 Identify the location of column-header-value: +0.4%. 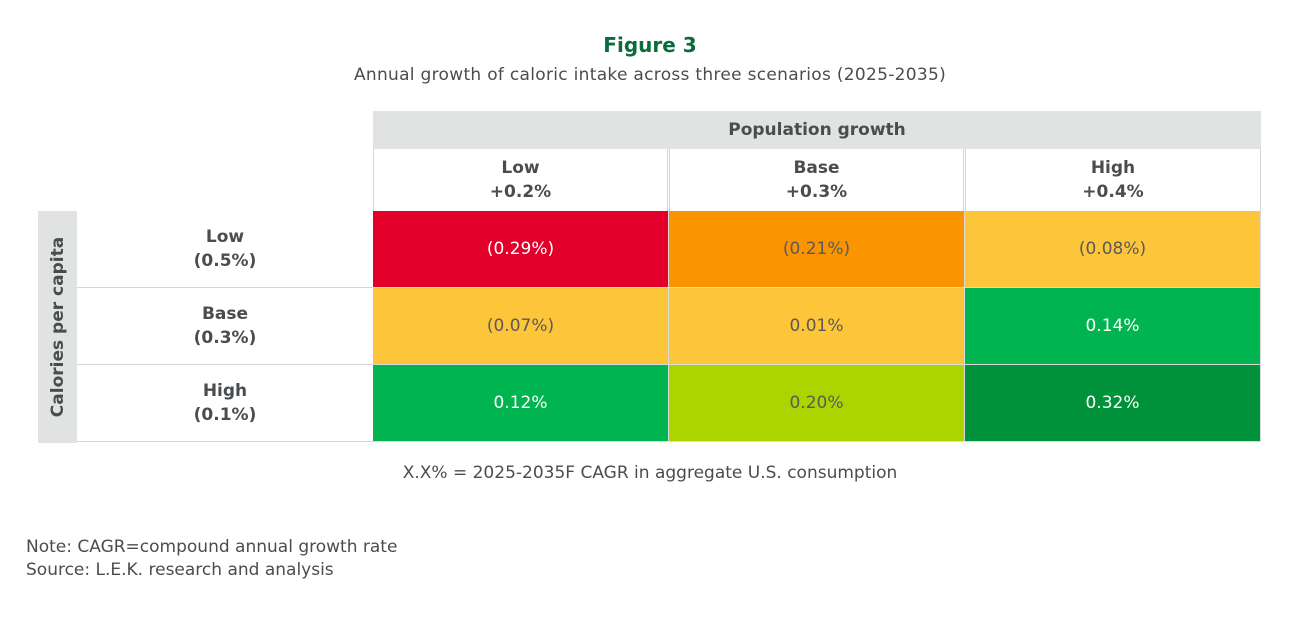
(1113, 192).